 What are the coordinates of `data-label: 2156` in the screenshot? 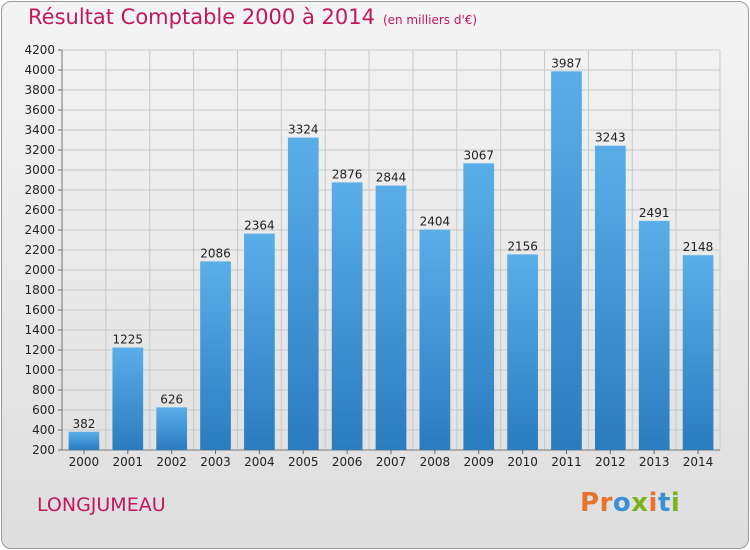 It's located at (522, 246).